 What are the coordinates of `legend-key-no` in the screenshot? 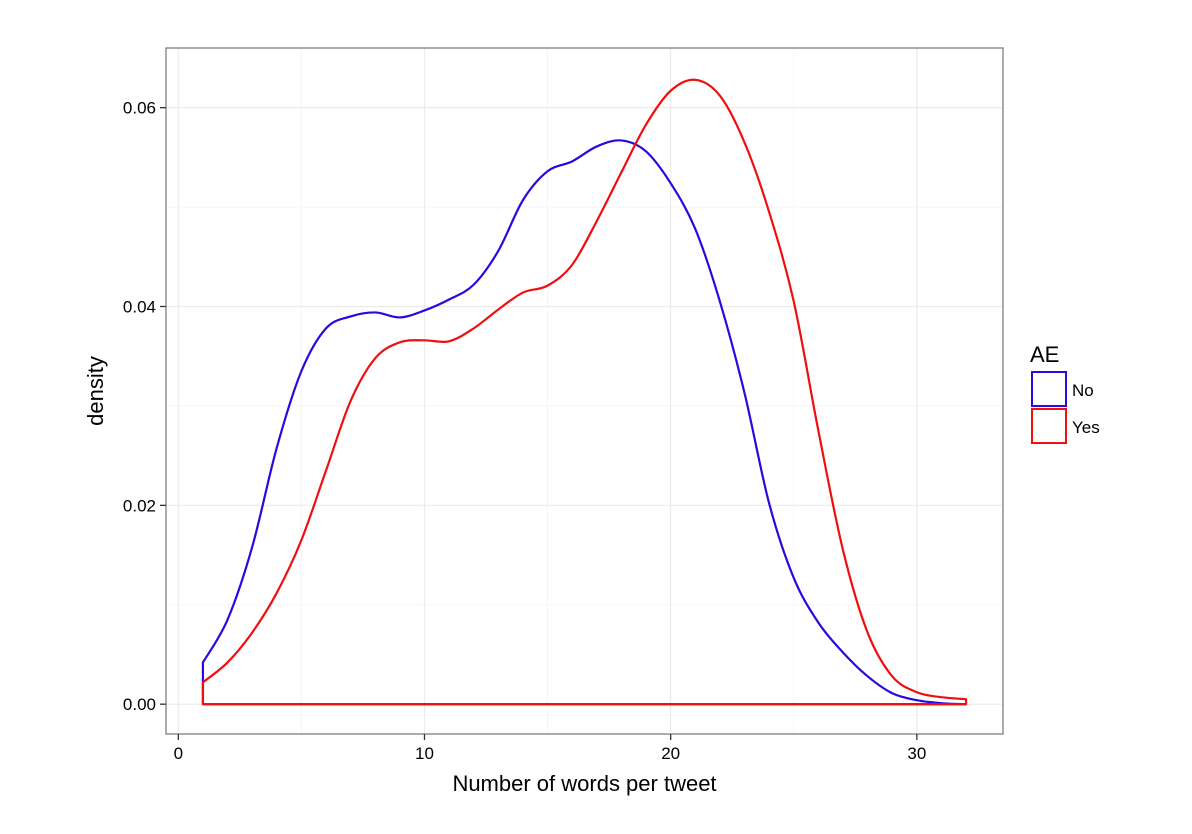 It's located at (1049, 389).